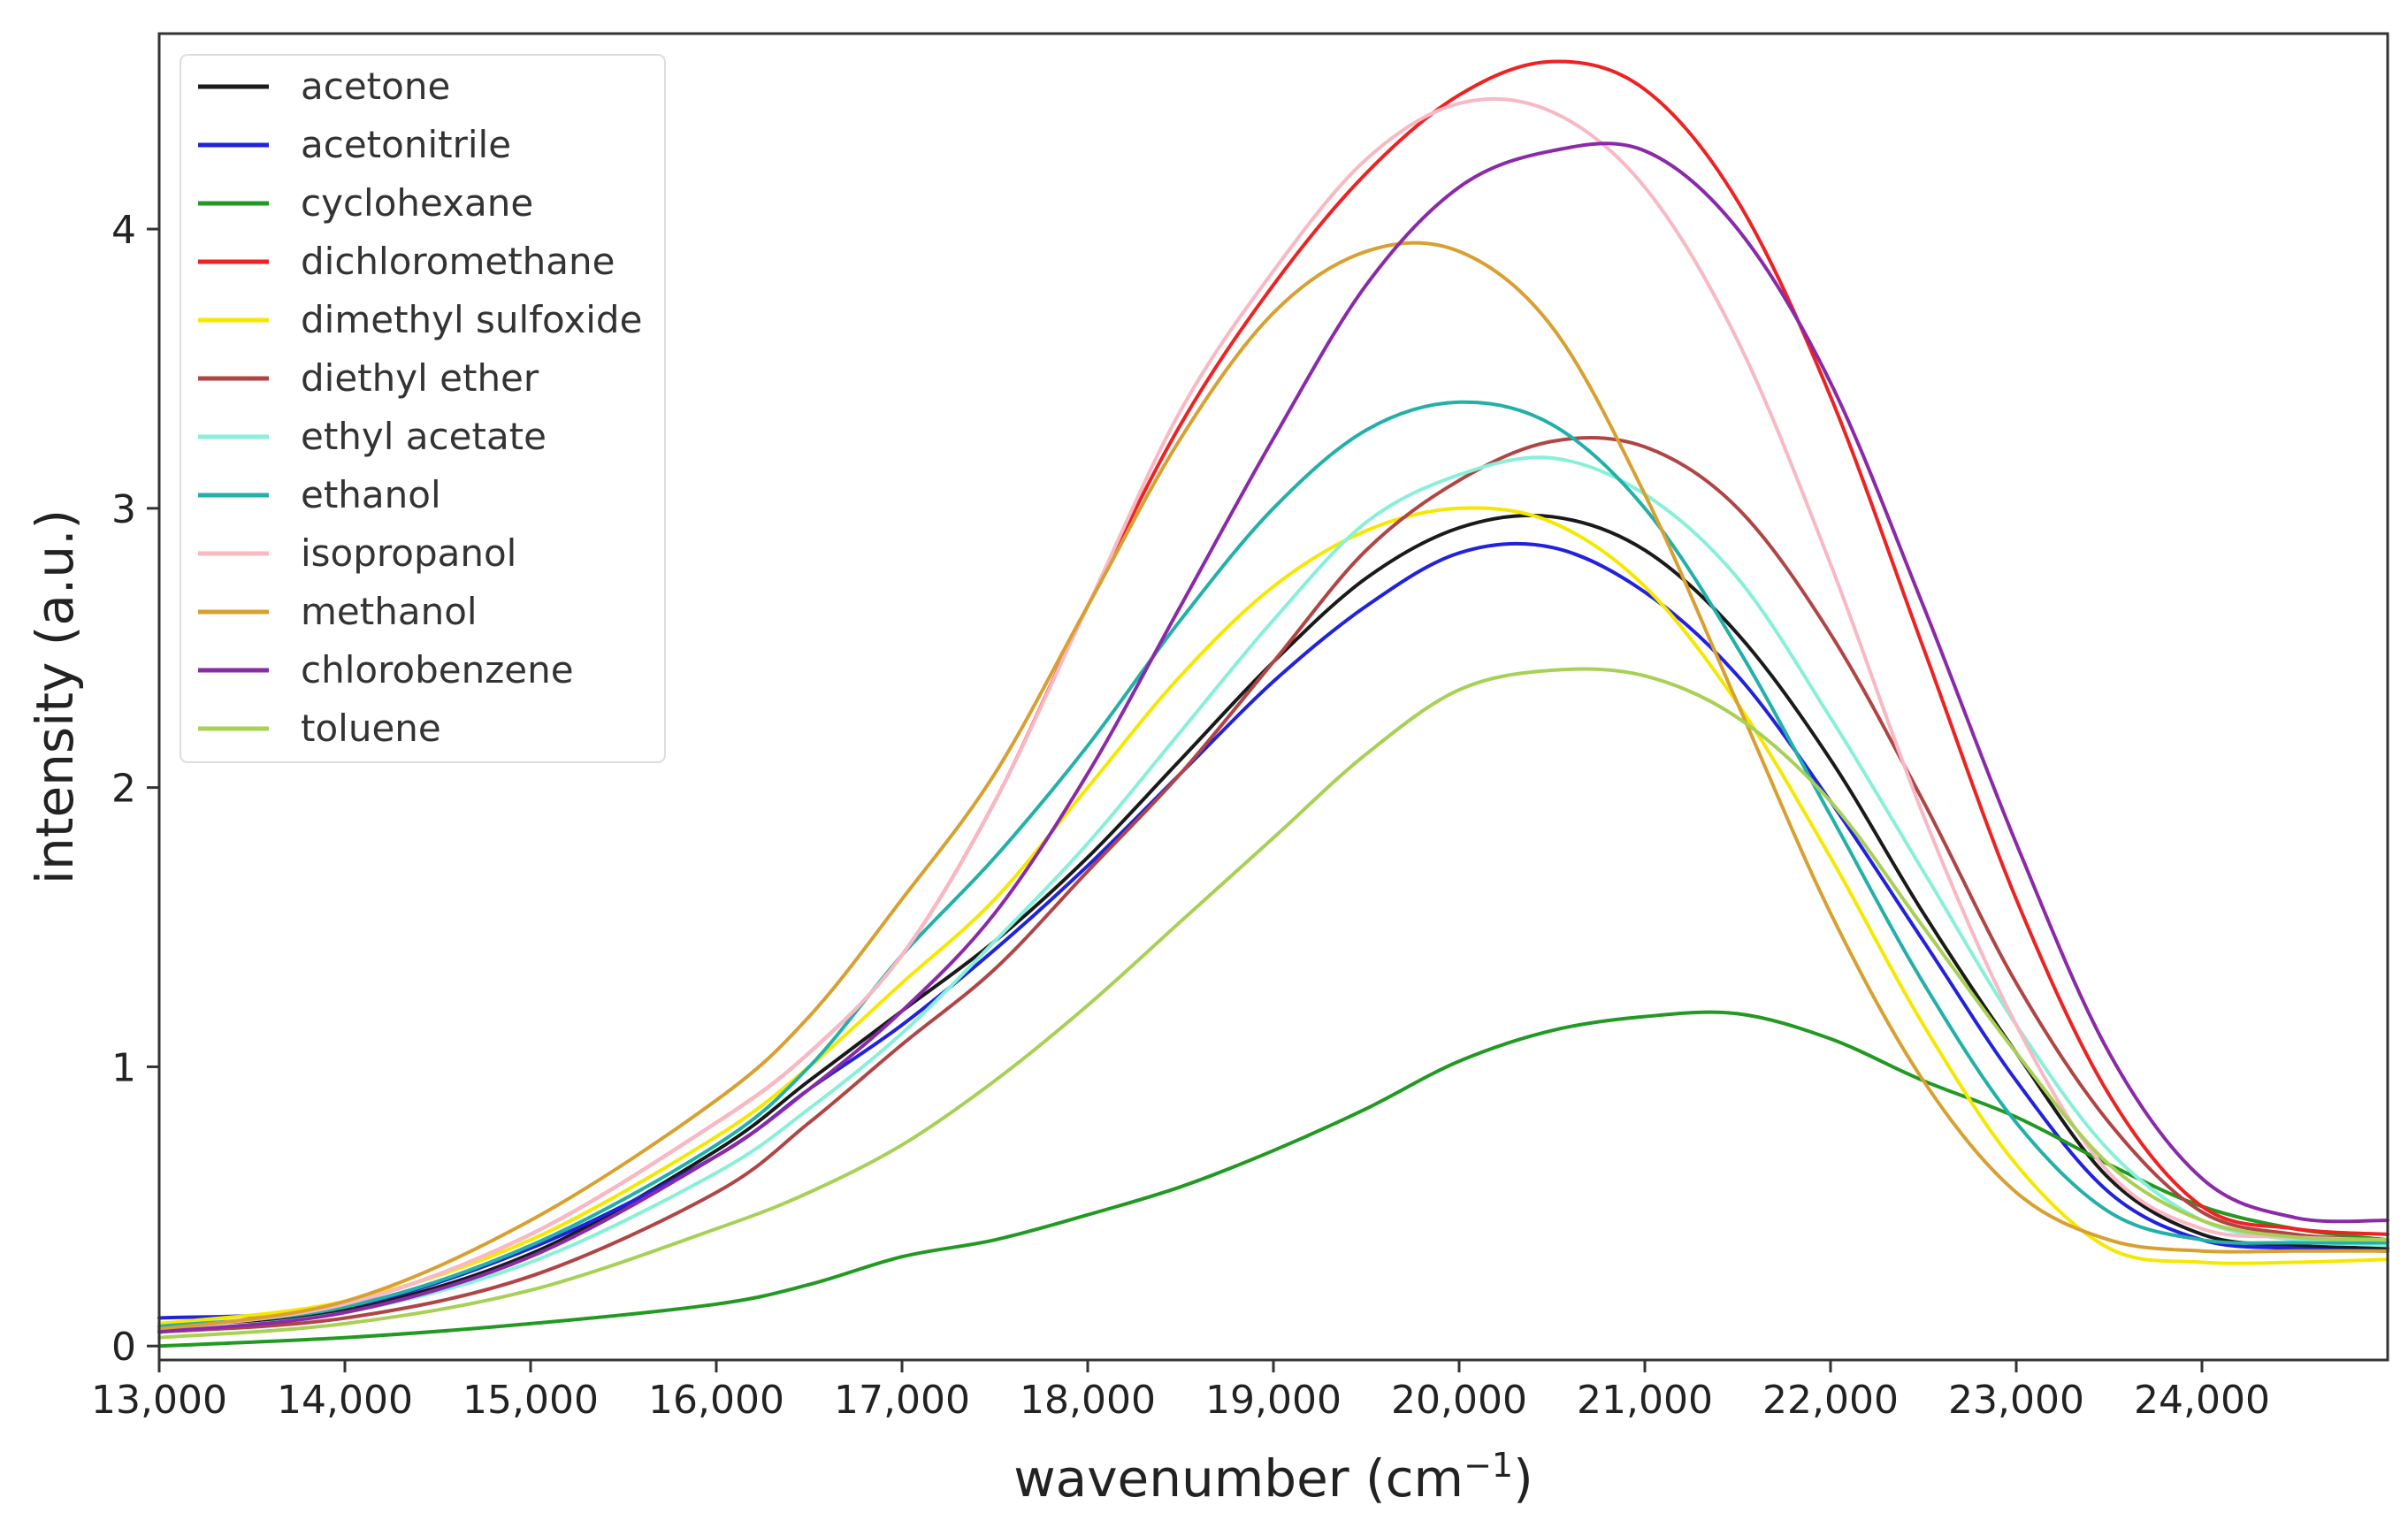  What do you see at coordinates (389, 612) in the screenshot?
I see `legend-label-methanol: methanol` at bounding box center [389, 612].